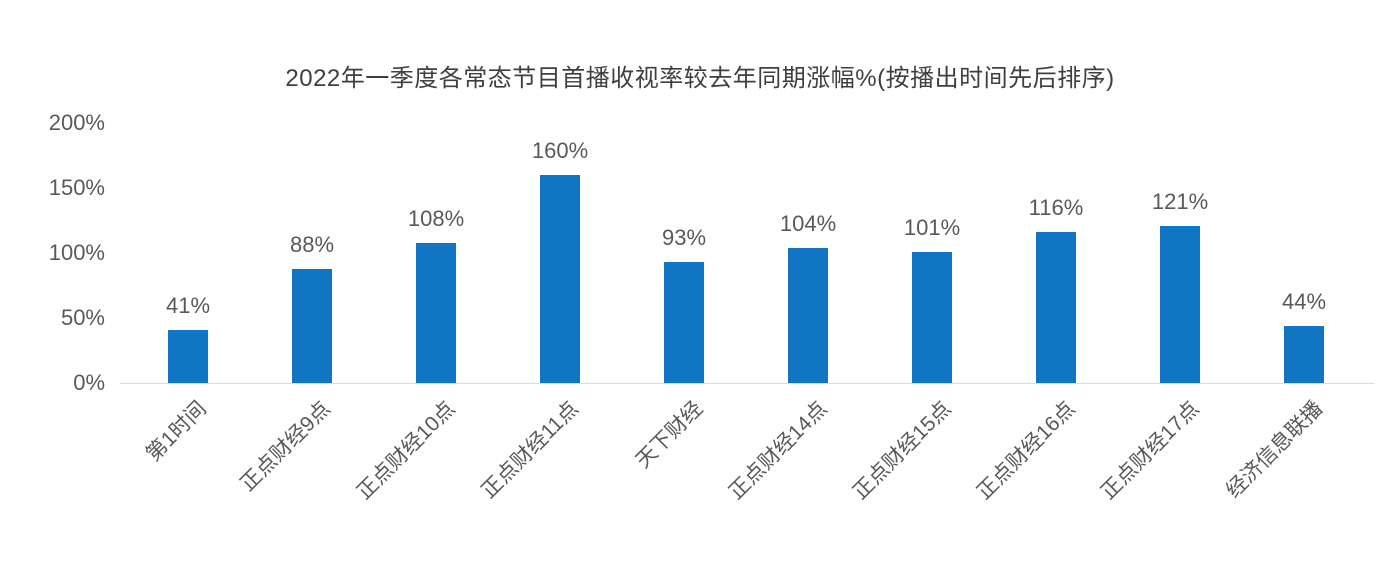 The height and width of the screenshot is (581, 1383). What do you see at coordinates (82, 317) in the screenshot?
I see `y-axis-tick-label: 50%` at bounding box center [82, 317].